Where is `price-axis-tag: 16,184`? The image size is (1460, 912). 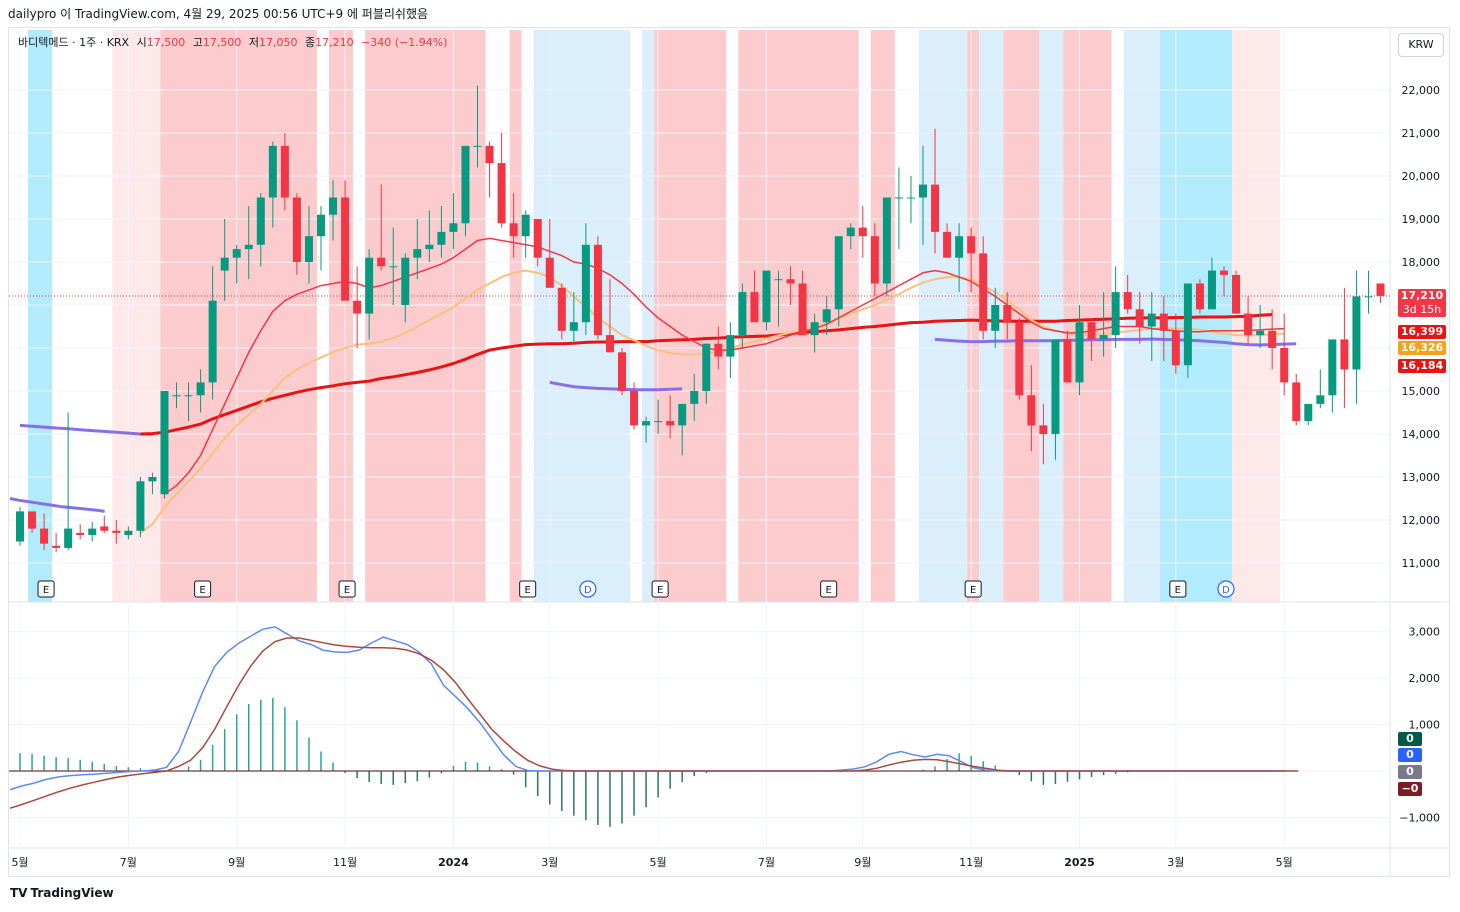 price-axis-tag: 16,184 is located at coordinates (1422, 366).